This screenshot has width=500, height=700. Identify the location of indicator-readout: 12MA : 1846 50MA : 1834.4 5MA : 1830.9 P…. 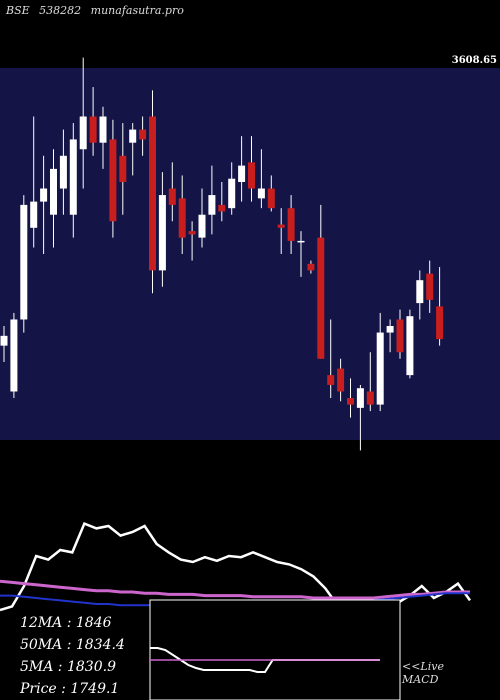
(72, 656).